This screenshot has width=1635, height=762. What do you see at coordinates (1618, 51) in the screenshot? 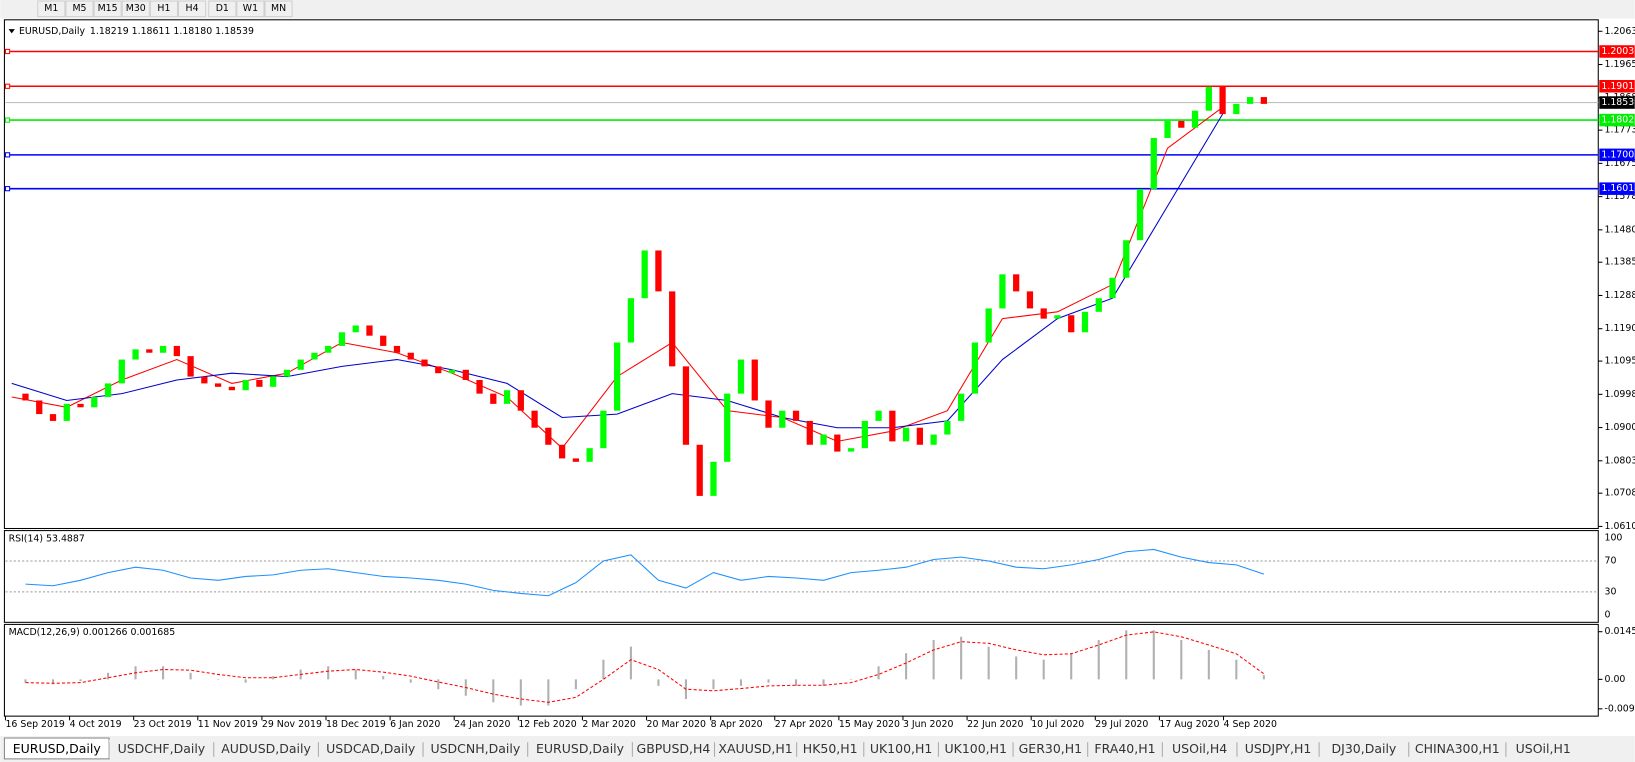
I see `level-label: 1.20037` at bounding box center [1618, 51].